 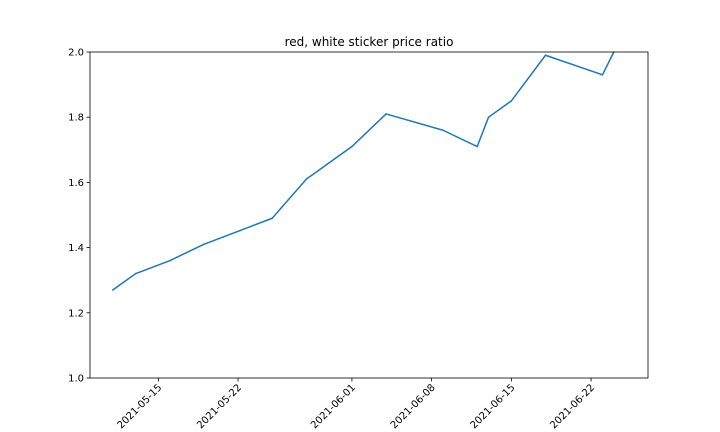 What do you see at coordinates (76, 118) in the screenshot?
I see `y-tick-label: 1.8` at bounding box center [76, 118].